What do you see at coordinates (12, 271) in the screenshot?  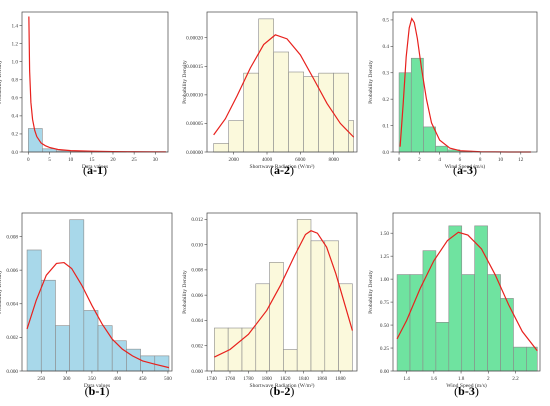 I see `y-tick-label: 0.006` at bounding box center [12, 271].